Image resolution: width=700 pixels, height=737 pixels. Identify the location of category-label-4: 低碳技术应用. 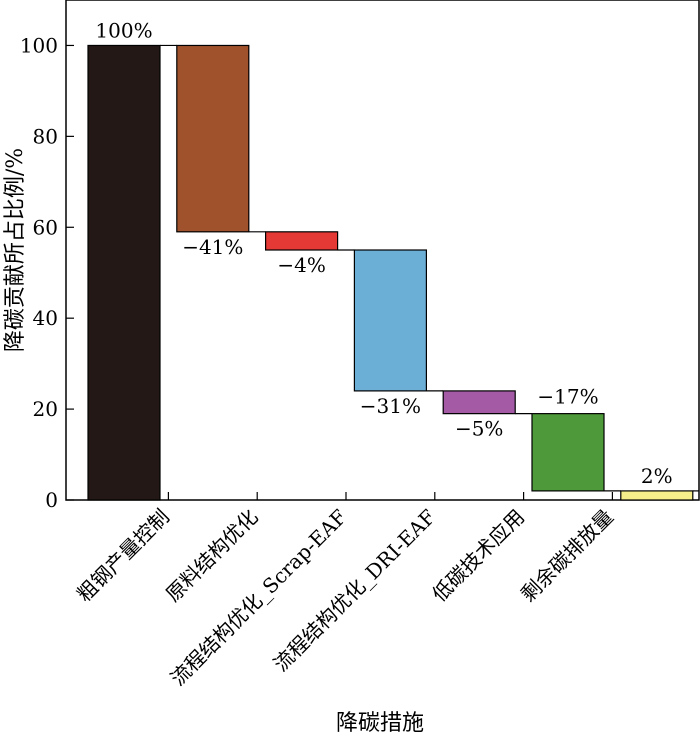
(478, 556).